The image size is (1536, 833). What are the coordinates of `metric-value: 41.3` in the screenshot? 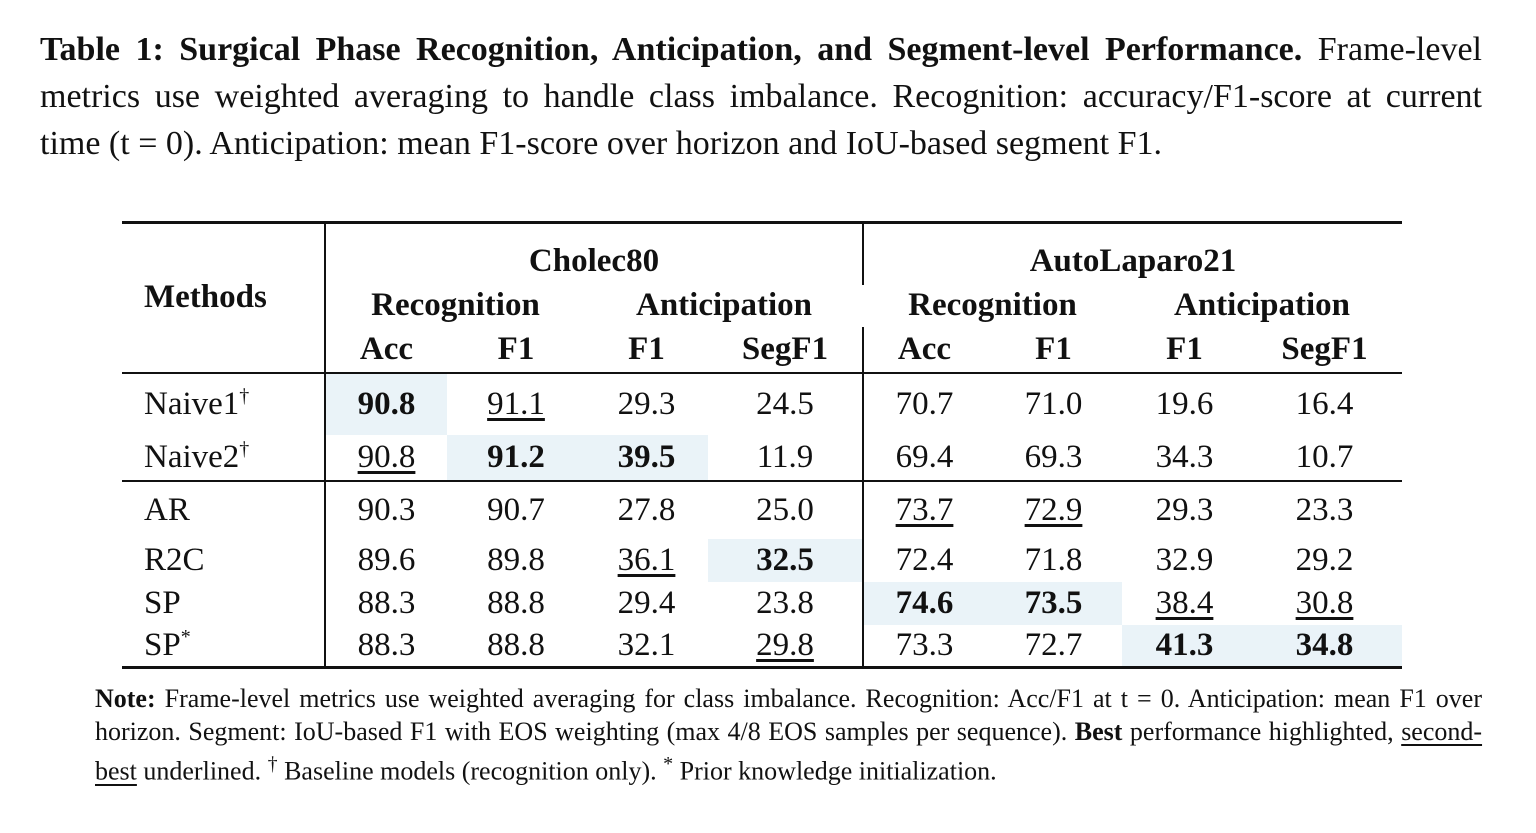 It's located at (1184, 646).